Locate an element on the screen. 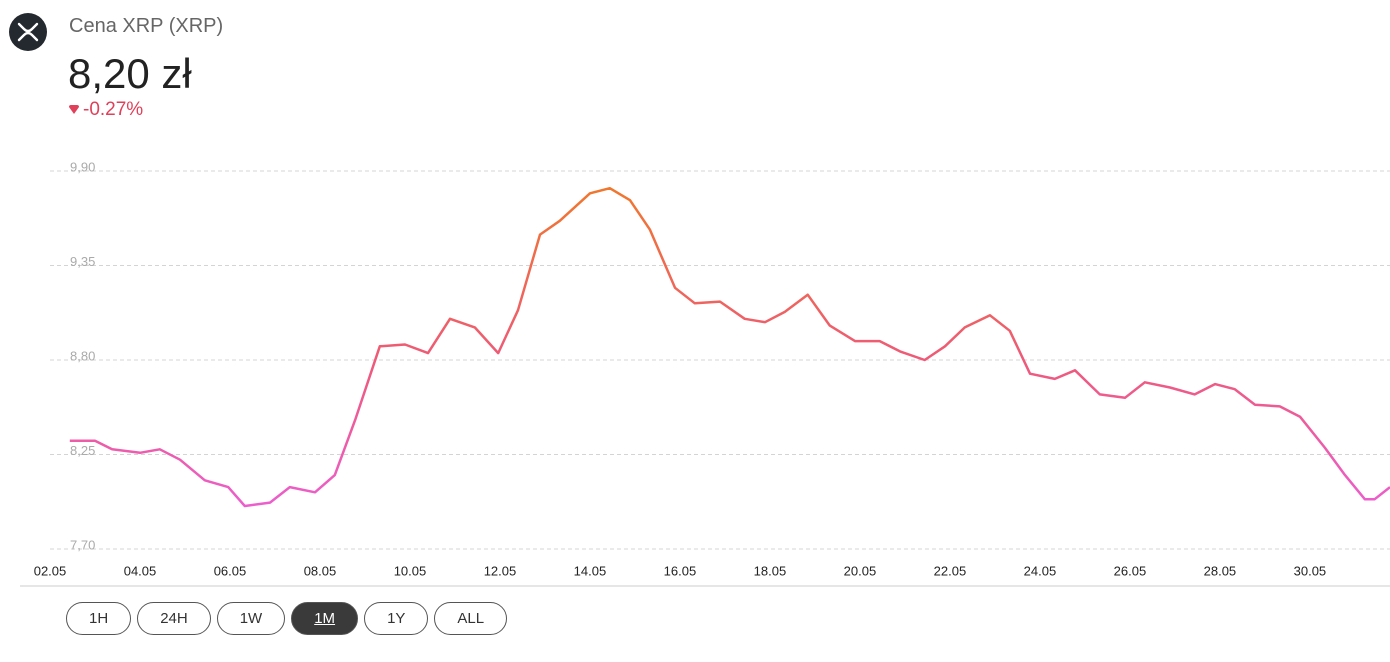  y-tick-label: 8,80 is located at coordinates (82, 355).